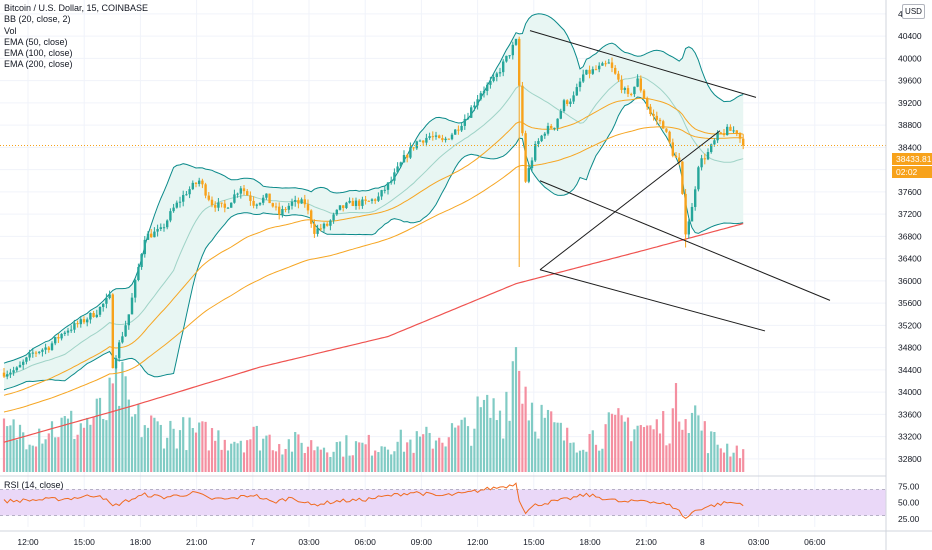 The height and width of the screenshot is (550, 932). Describe the element at coordinates (910, 36) in the screenshot. I see `price-tick-label: 40400` at that location.